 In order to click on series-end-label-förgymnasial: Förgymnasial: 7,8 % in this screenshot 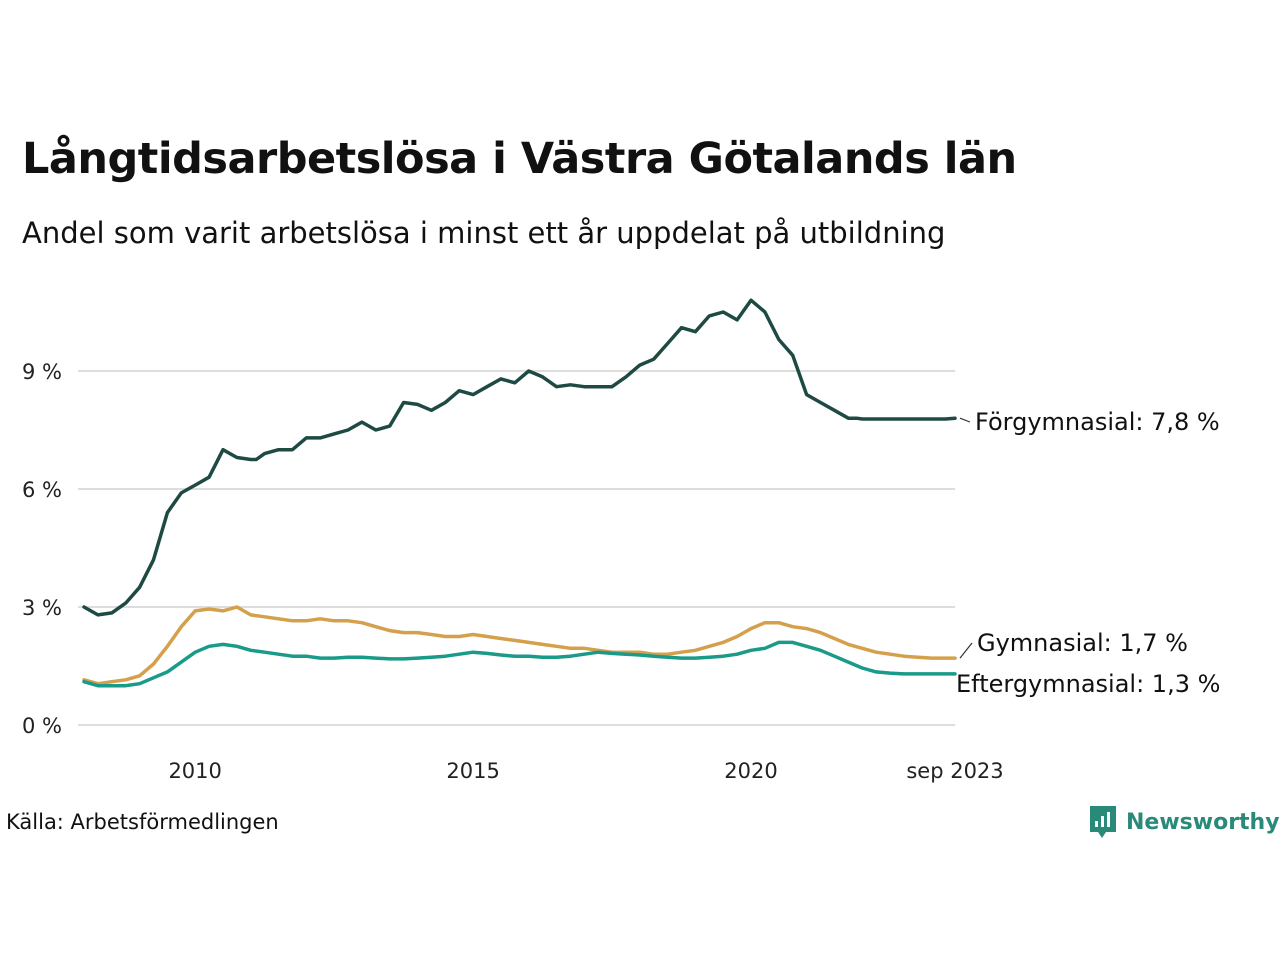, I will do `click(1097, 422)`.